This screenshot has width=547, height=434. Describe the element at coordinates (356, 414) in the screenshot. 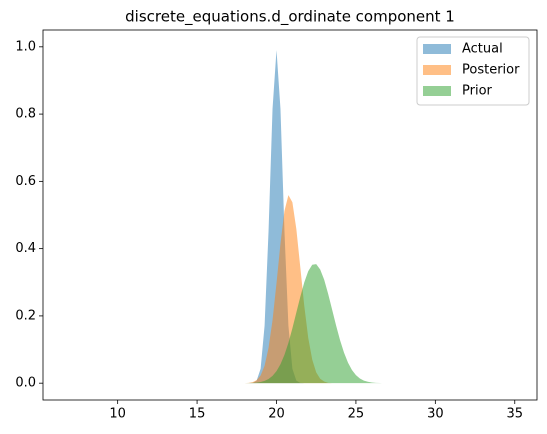

I see `x-tick-label: 25` at that location.